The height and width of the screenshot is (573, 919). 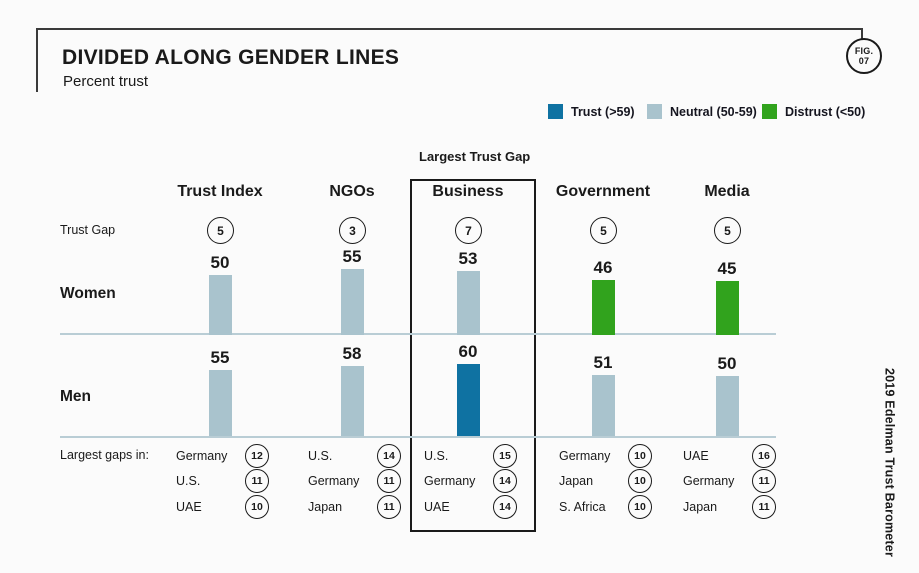 I want to click on legend-label: Distrust (<50), so click(x=825, y=111).